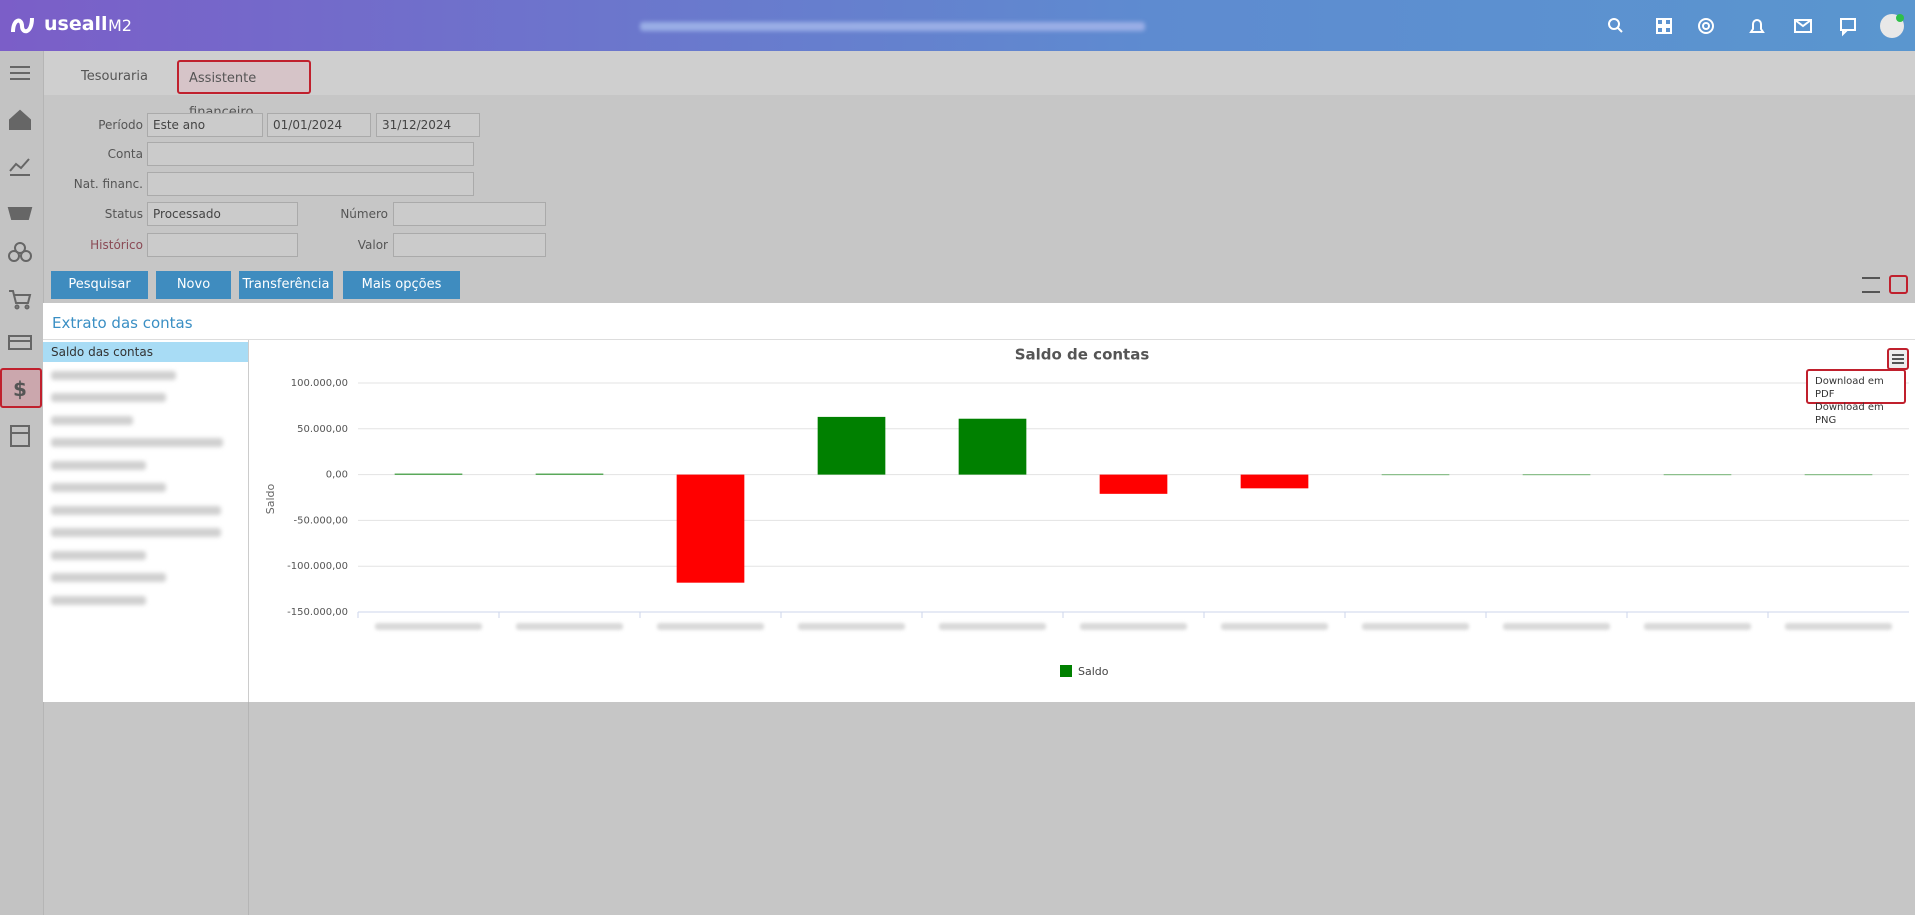 This screenshot has height=915, width=1915. Describe the element at coordinates (1871, 285) in the screenshot. I see `list-view-toggle` at that location.